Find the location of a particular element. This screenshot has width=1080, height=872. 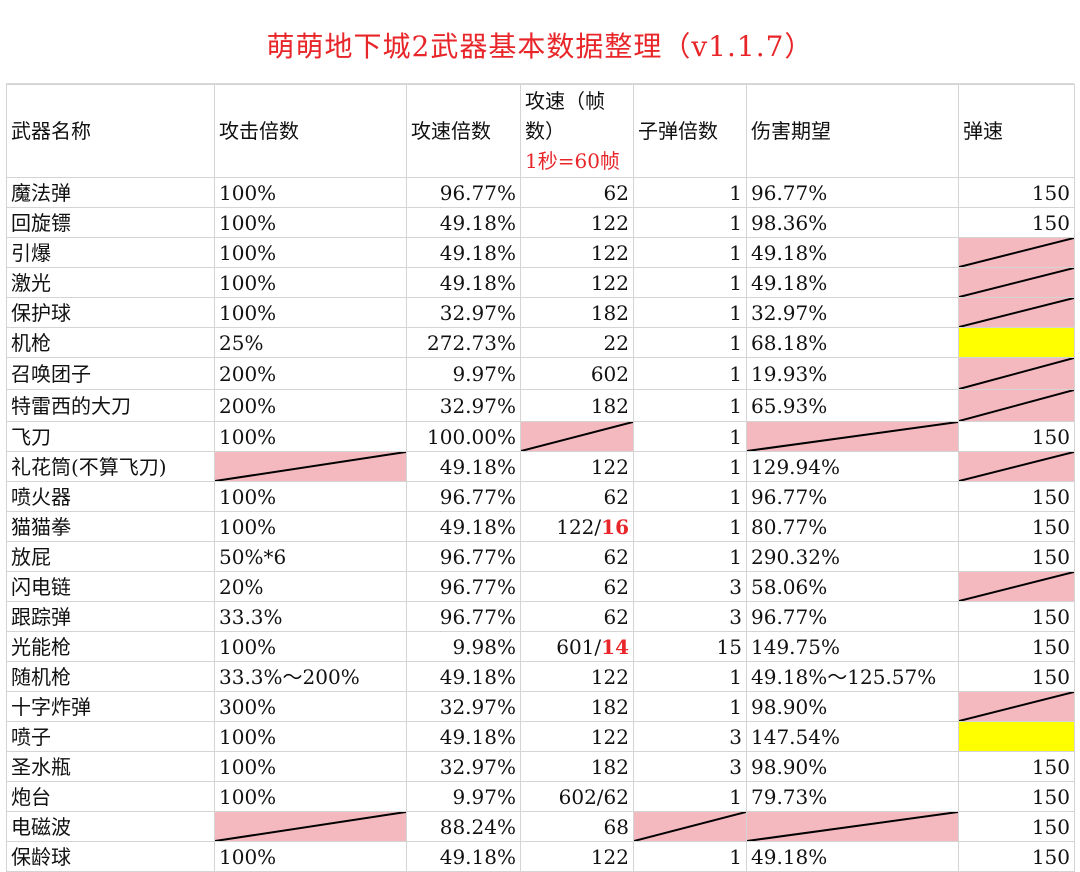

speed-multiplier-cell: 88.24% is located at coordinates (463, 826).